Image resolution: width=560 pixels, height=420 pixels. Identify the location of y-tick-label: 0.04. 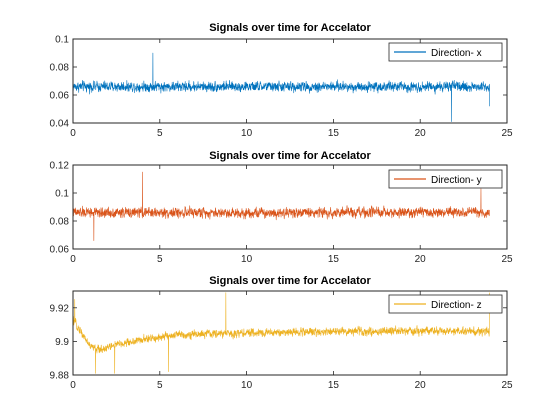
(60, 124).